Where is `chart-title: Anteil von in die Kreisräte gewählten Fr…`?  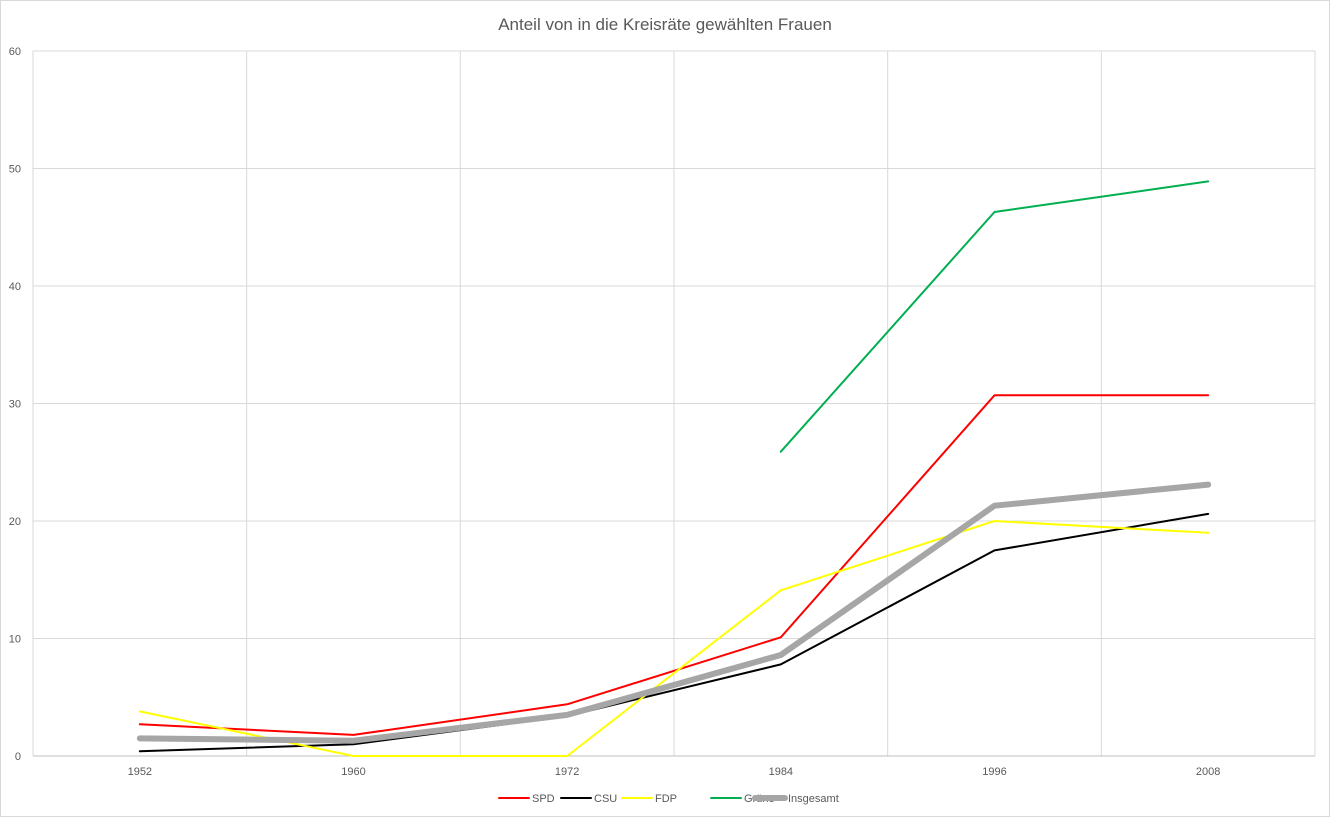
chart-title: Anteil von in die Kreisräte gewählten Fr… is located at coordinates (665, 24).